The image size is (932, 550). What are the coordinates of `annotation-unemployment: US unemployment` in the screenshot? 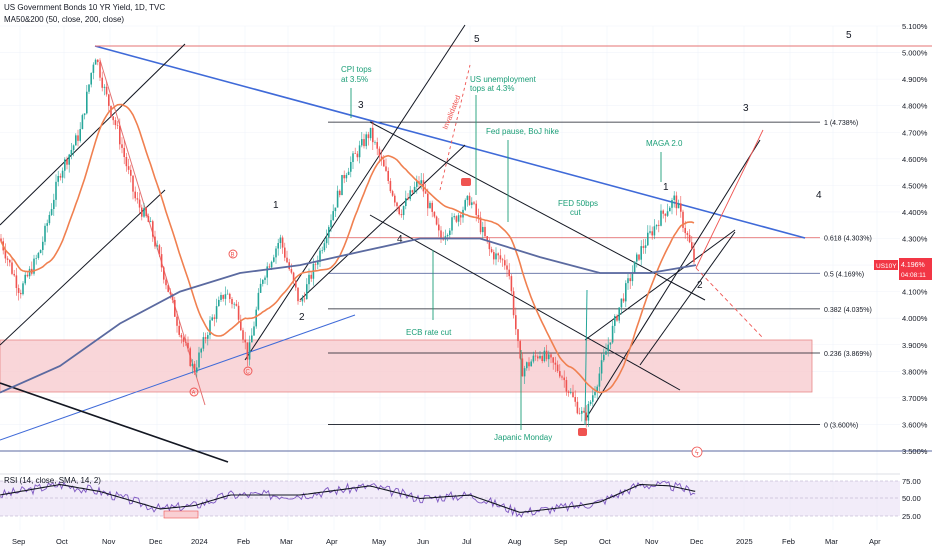 It's located at (503, 79).